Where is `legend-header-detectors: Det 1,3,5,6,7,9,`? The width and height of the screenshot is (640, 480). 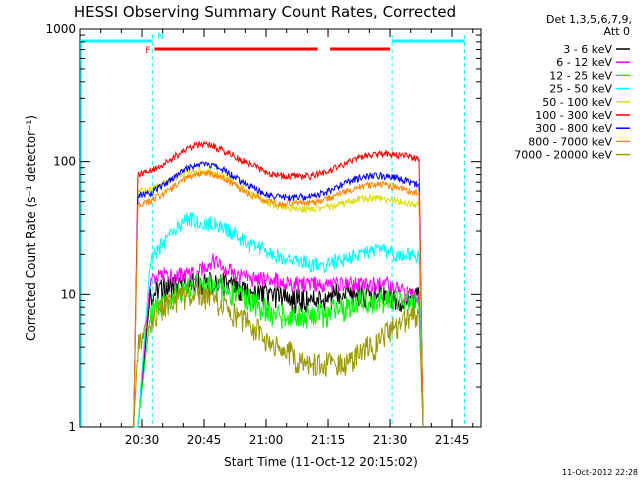 legend-header-detectors: Det 1,3,5,6,7,9, is located at coordinates (589, 19).